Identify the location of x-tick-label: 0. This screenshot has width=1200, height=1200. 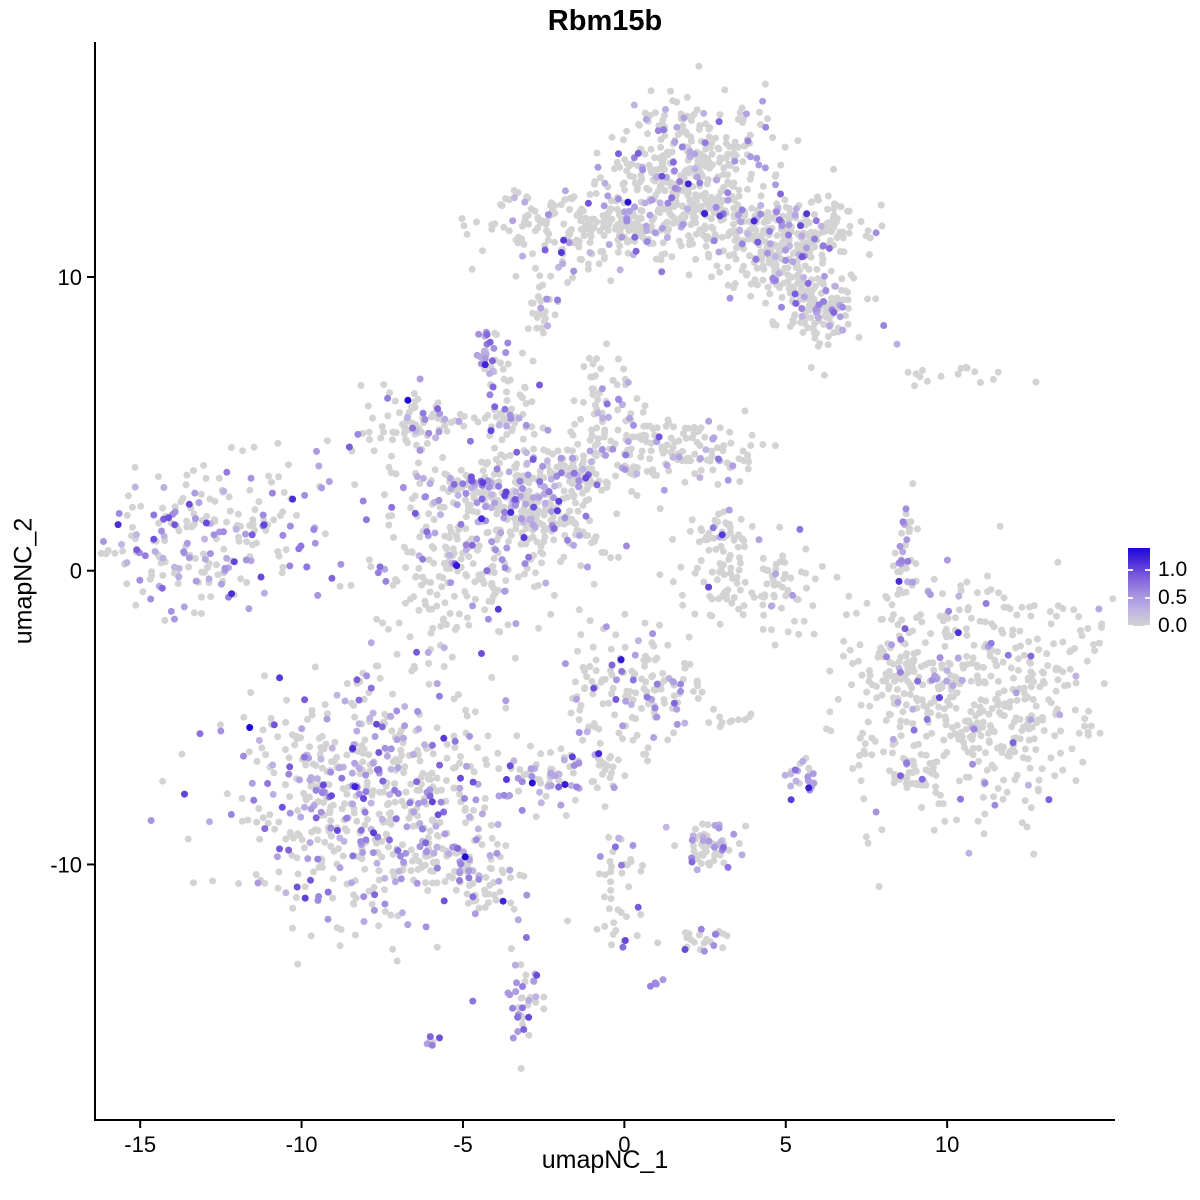
(624, 1144).